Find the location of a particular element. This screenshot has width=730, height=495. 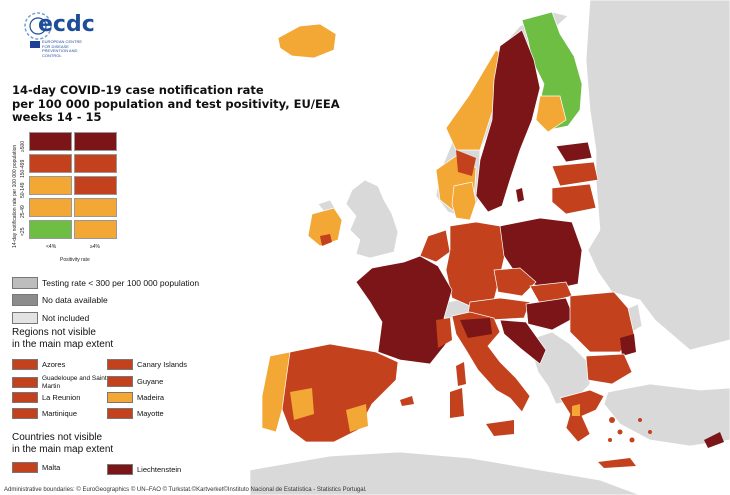

map-title-line1: 14-day COVID-19 case notification rate is located at coordinates (138, 90).